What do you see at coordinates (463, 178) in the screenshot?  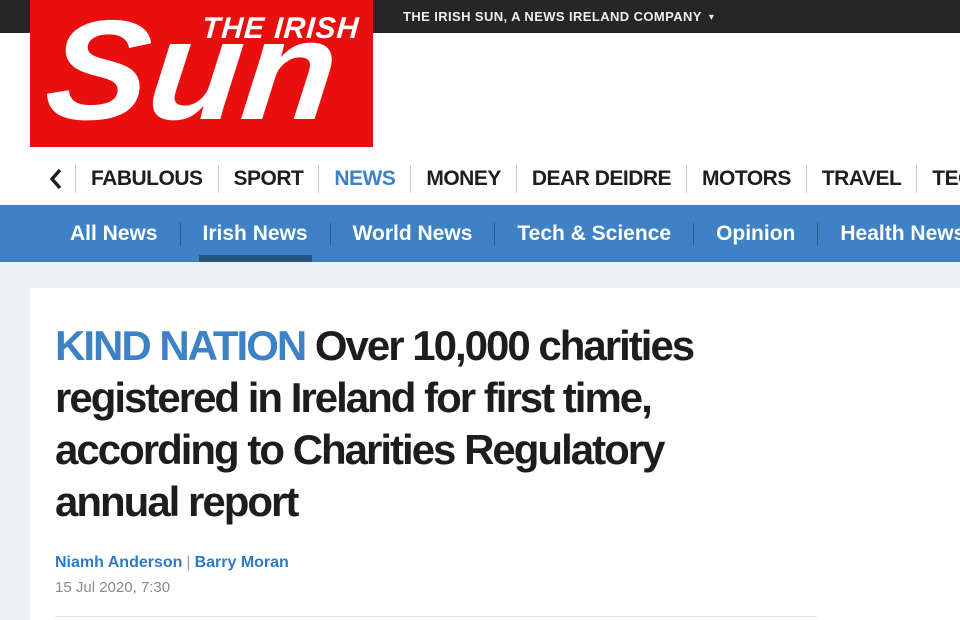 I see `nav-item-money: MONEY` at bounding box center [463, 178].